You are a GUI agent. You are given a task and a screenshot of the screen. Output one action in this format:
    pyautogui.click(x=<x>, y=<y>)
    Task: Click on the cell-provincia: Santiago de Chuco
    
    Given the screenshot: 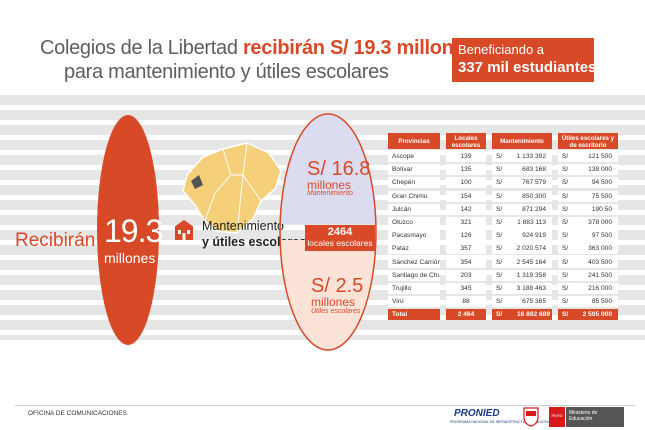 What is the action you would take?
    pyautogui.click(x=414, y=275)
    